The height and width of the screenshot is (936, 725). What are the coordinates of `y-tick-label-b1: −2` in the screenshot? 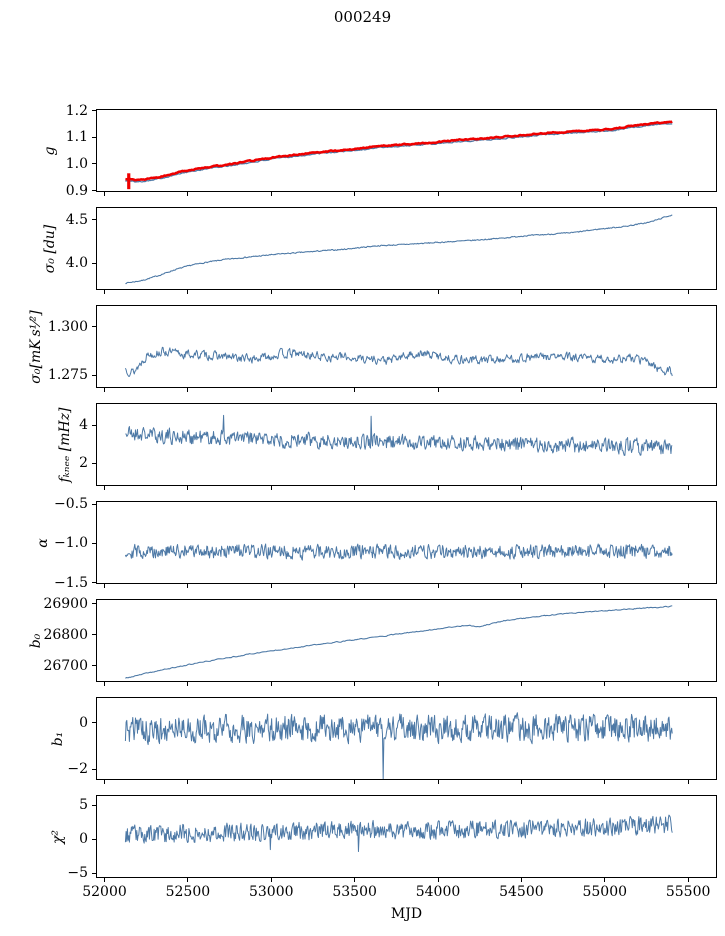 It's located at (77, 769).